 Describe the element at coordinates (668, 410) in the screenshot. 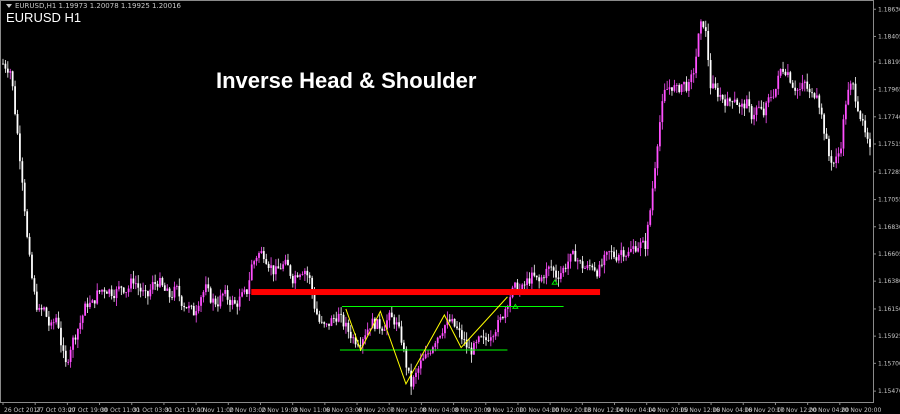

I see `x-tick-label: 14 Nov 20:00` at that location.